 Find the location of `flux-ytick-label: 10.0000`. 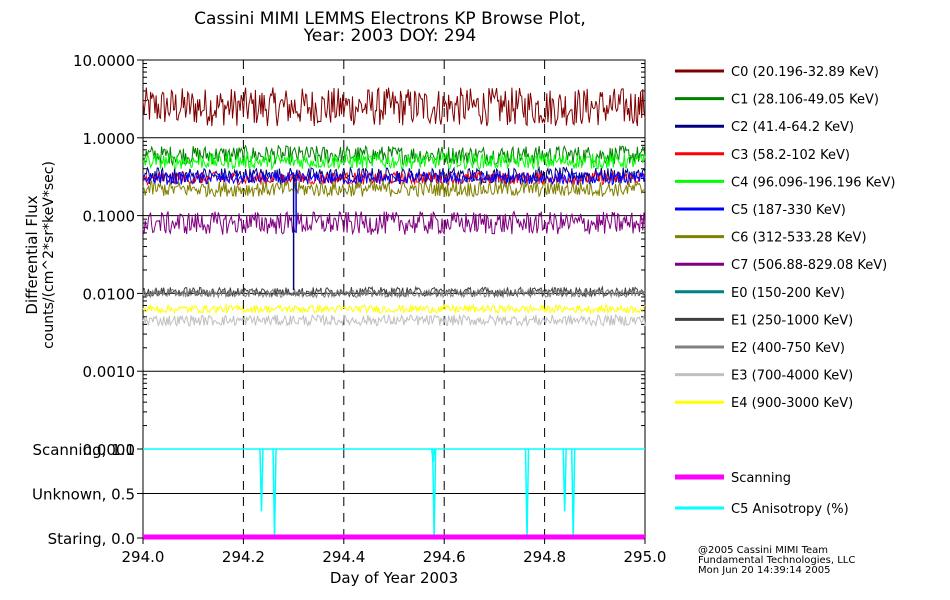

flux-ytick-label: 10.0000 is located at coordinates (104, 61).